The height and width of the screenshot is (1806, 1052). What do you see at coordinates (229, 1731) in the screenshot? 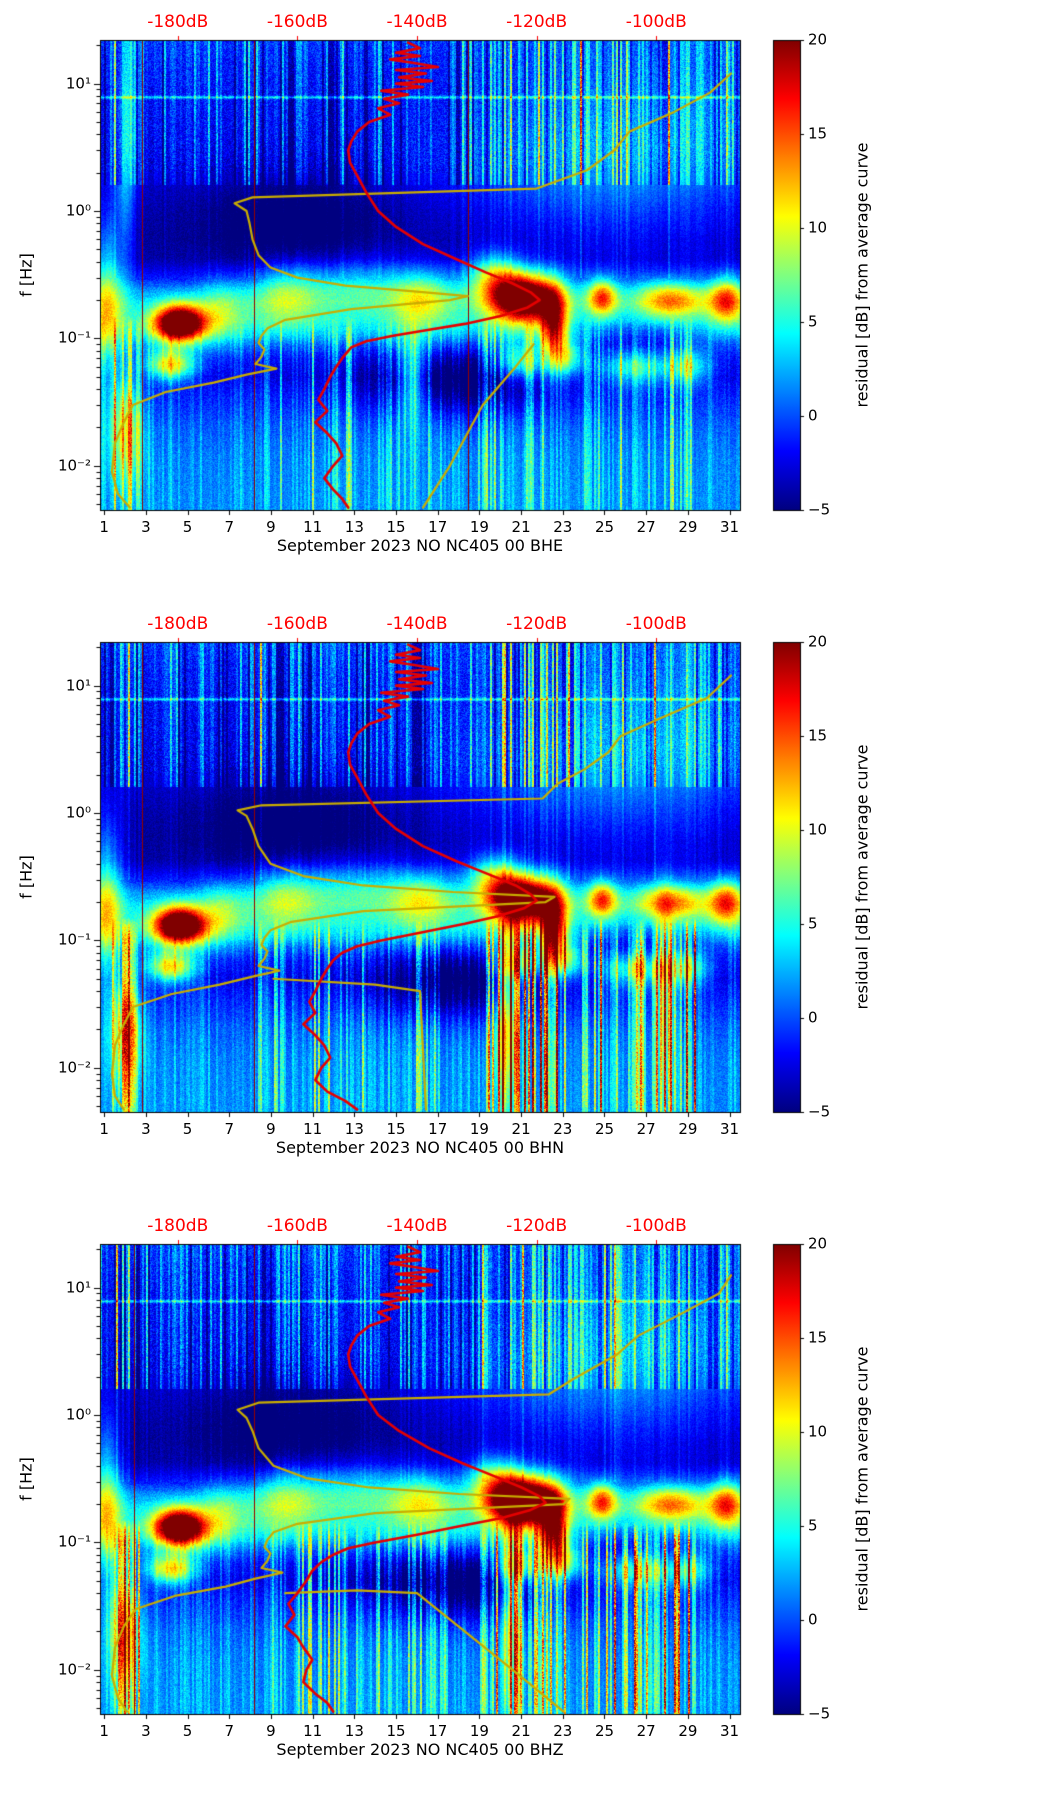
I see `x-tick-label: 7` at bounding box center [229, 1731].